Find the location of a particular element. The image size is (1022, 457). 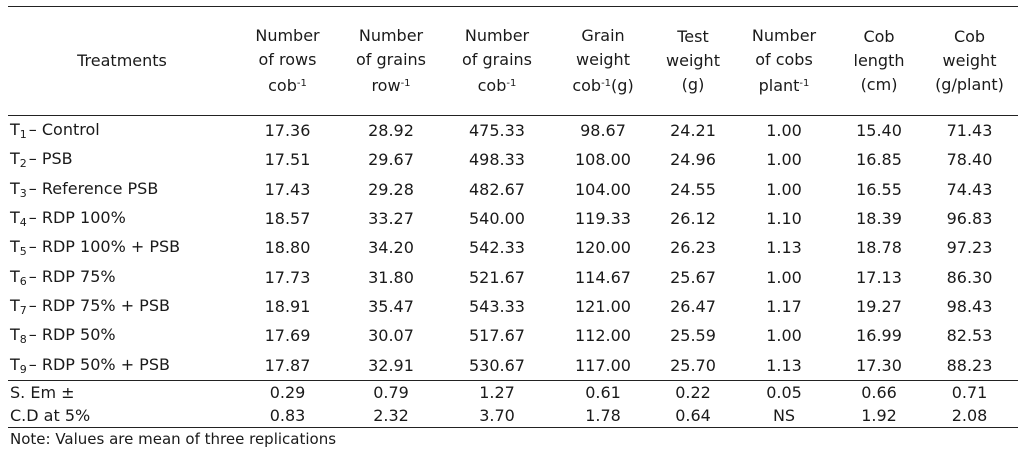

stat-value-cell: 2.08 is located at coordinates (969, 415).